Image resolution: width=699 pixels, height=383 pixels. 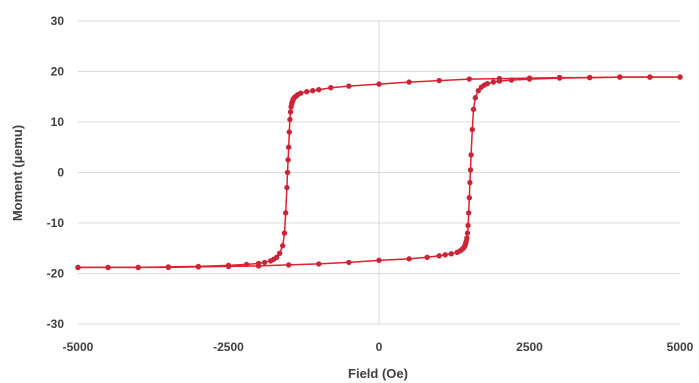 What do you see at coordinates (56, 324) in the screenshot?
I see `y-tick-label: -30` at bounding box center [56, 324].